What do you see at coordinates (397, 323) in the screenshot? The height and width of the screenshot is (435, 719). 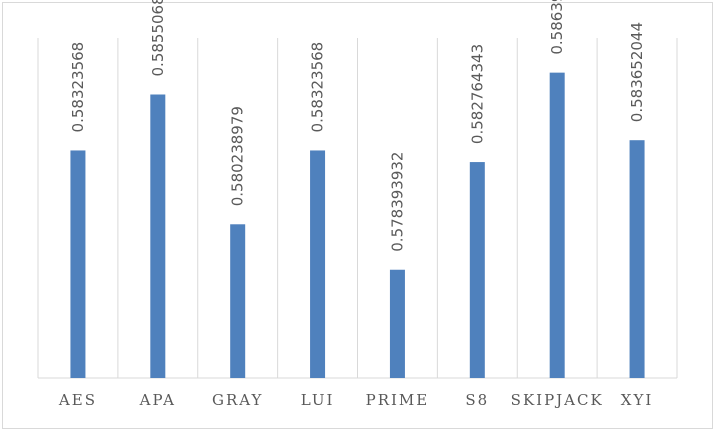 I see `bar-prime` at bounding box center [397, 323].